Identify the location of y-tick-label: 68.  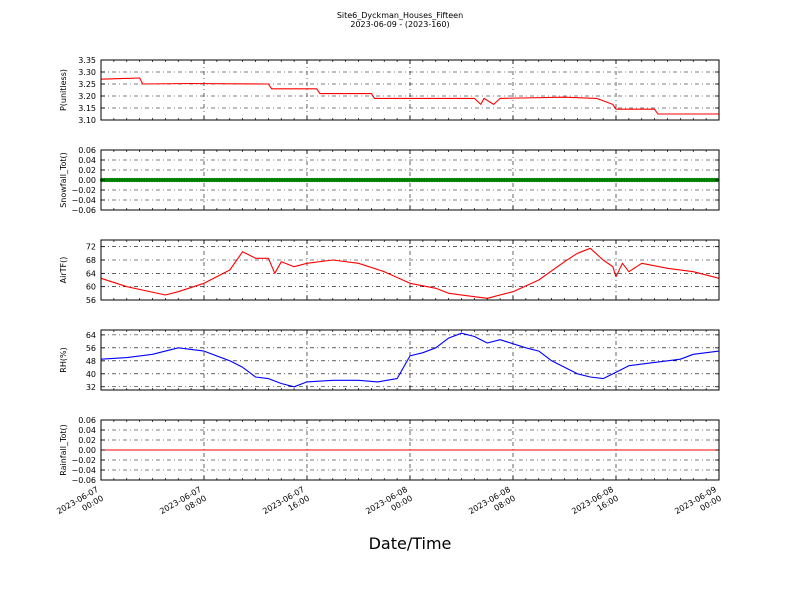
(91, 260).